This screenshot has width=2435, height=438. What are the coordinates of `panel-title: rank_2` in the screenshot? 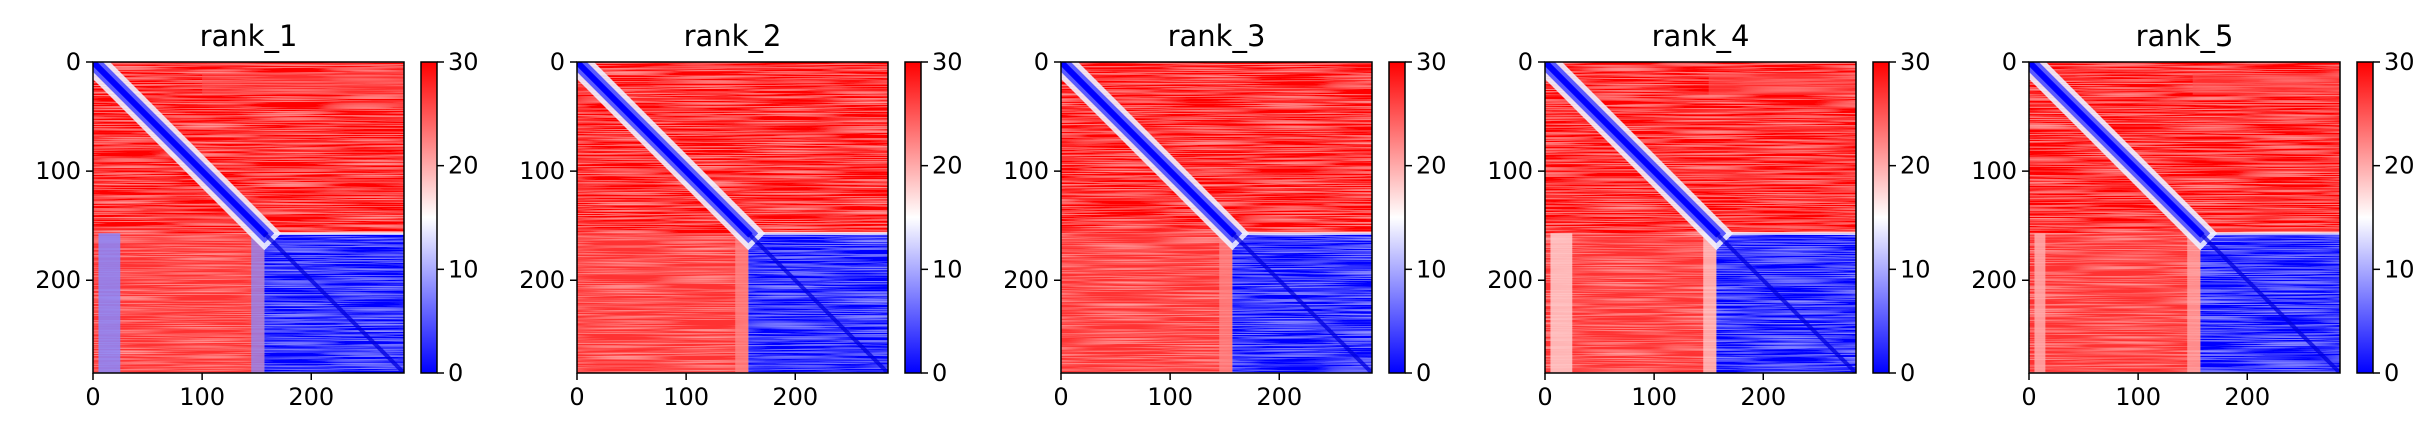 It's located at (733, 36).